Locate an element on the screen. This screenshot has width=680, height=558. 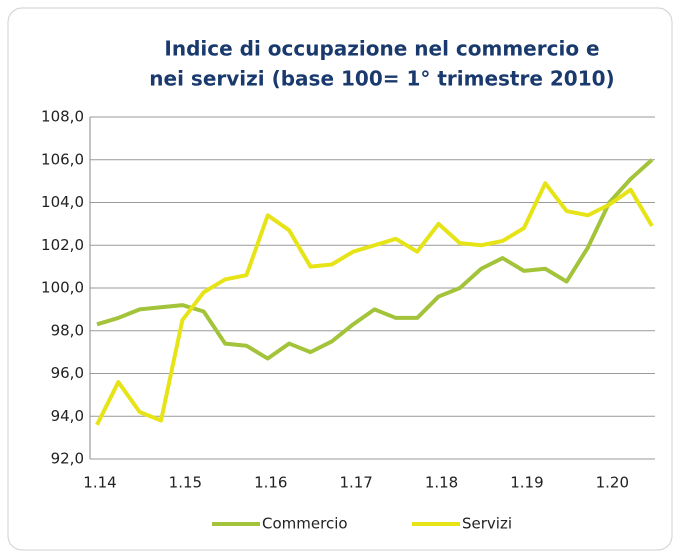
legend-label: Commercio is located at coordinates (305, 524).